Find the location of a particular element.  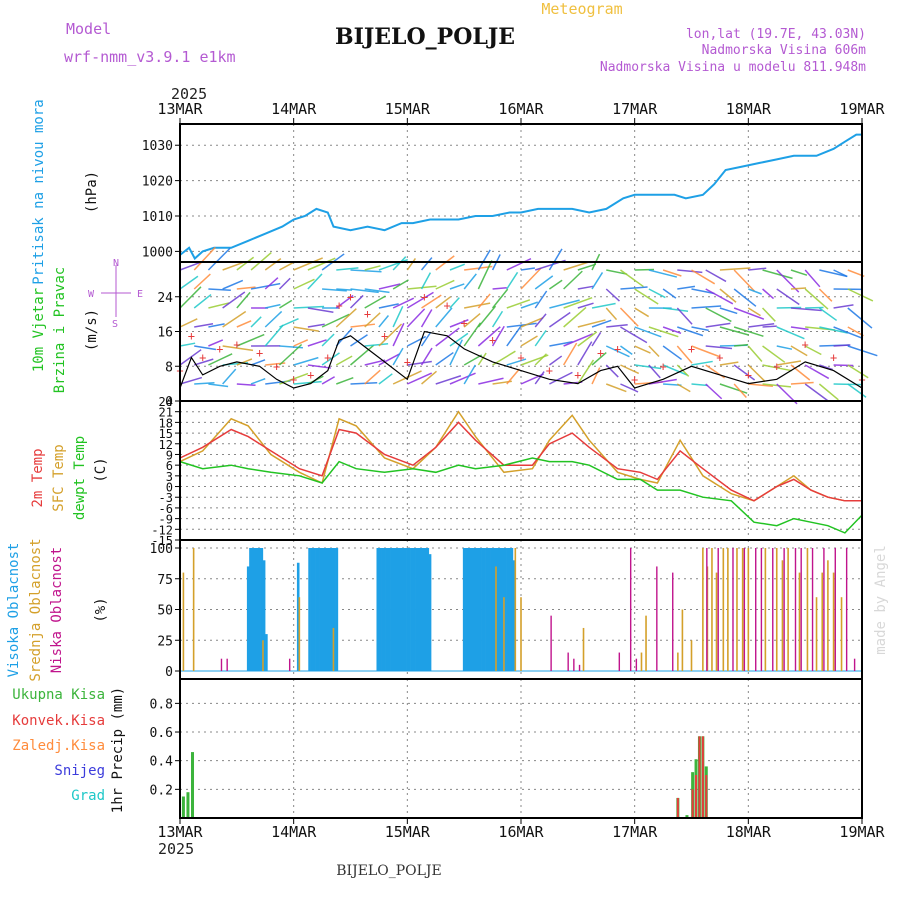

pressure-ytick-label: 1010 is located at coordinates (157, 217).